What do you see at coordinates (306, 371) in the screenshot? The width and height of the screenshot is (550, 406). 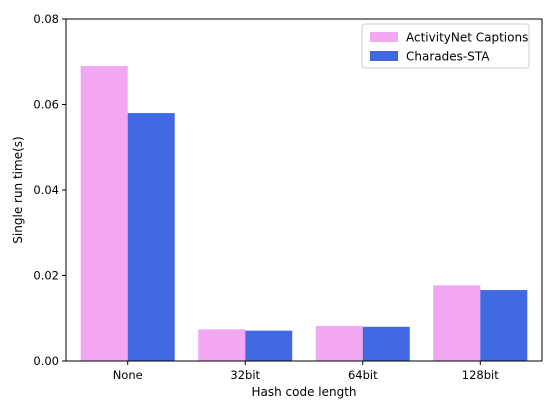 I see `x-axis-ticks: None 32bit 64bit 128bit` at bounding box center [306, 371].